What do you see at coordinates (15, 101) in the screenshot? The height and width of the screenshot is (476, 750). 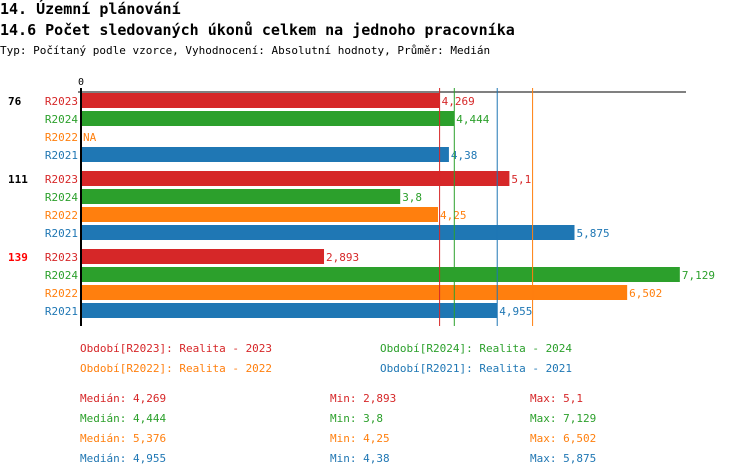 I see `group-label: 76` at bounding box center [15, 101].